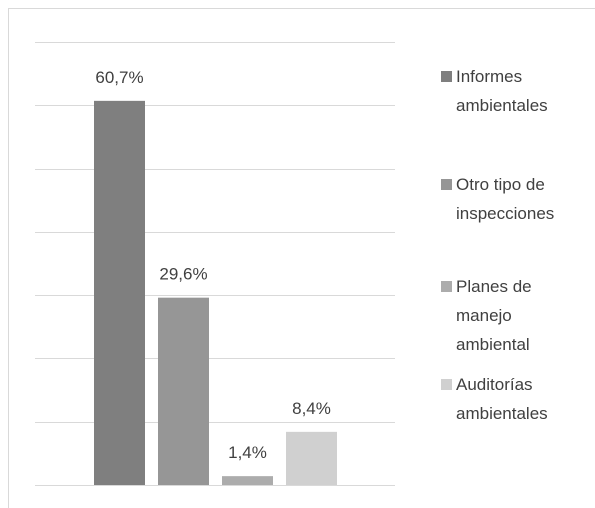 This screenshot has height=508, width=595. Describe the element at coordinates (311, 408) in the screenshot. I see `data-label: 8,4%` at that location.